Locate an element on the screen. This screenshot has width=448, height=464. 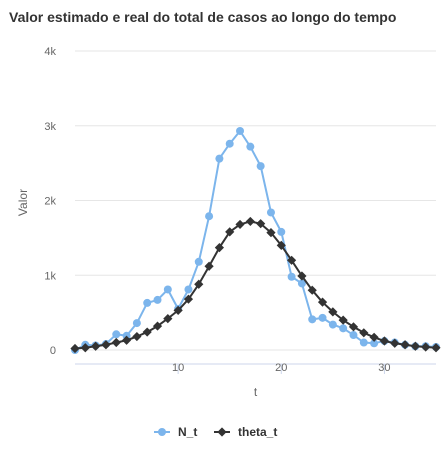
legend-item-theta_t: theta_t is located at coordinates (245, 432).